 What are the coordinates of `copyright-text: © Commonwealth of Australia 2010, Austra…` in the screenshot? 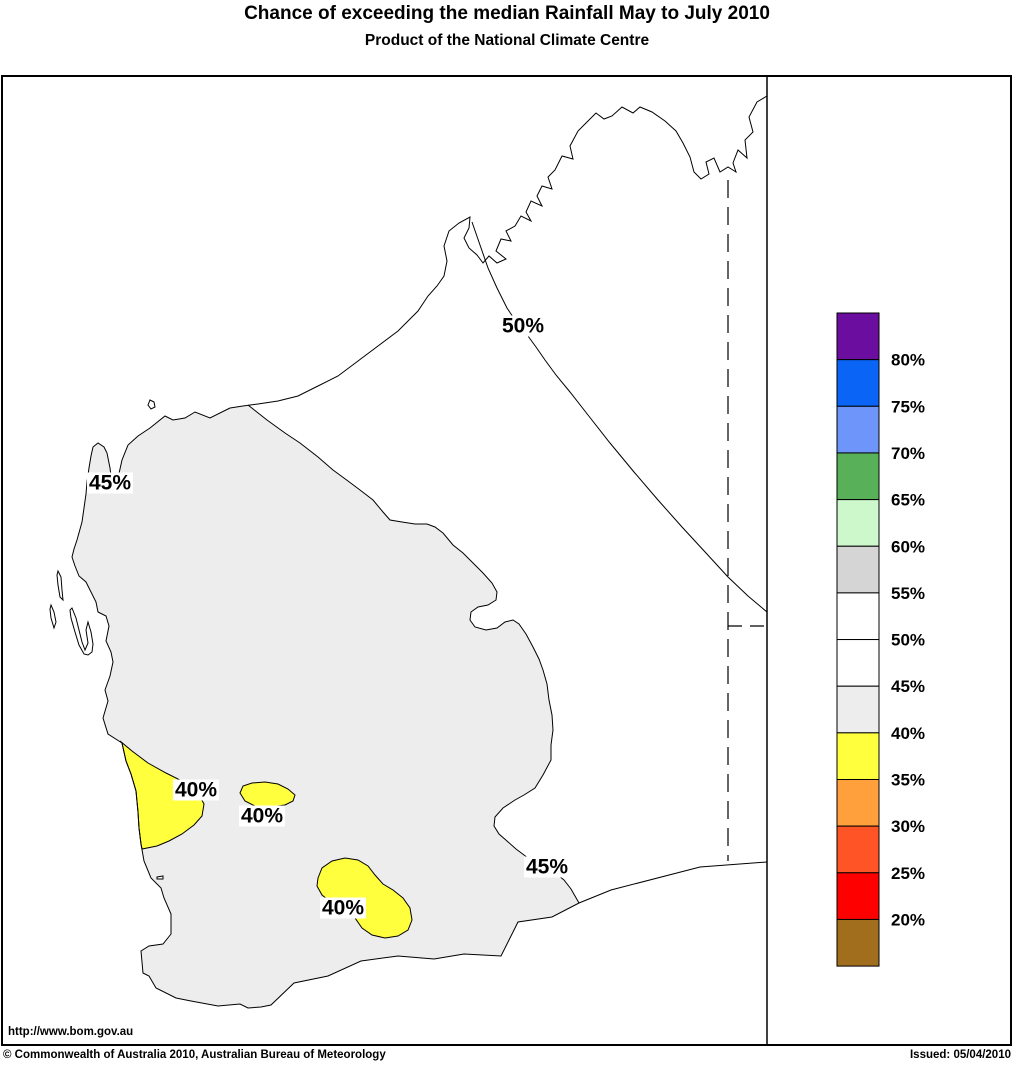 It's located at (194, 1055).